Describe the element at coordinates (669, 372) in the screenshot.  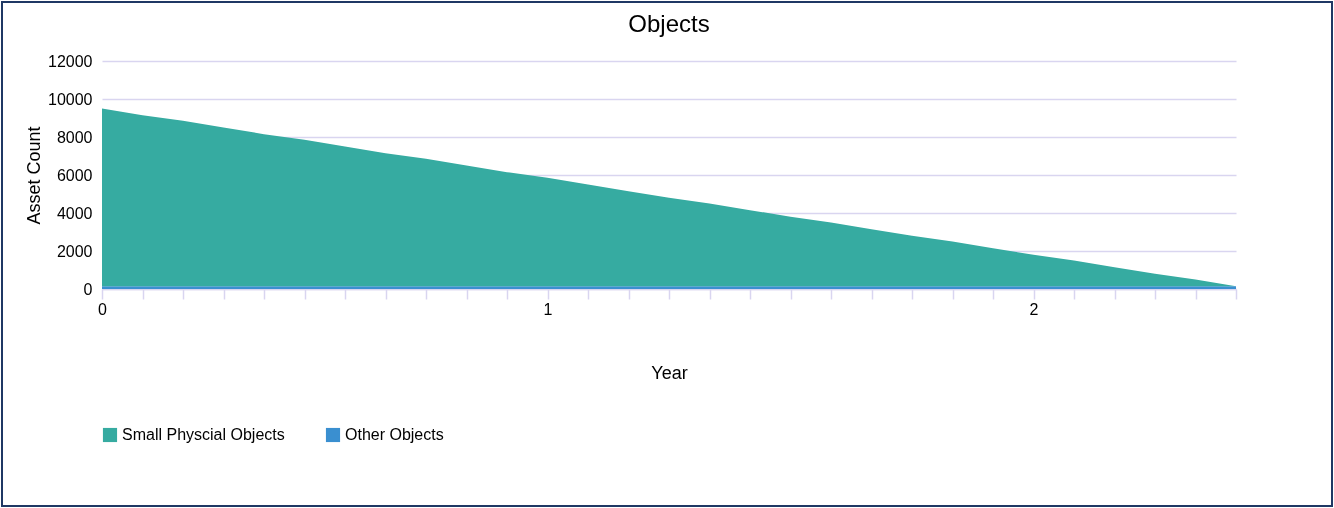
I see `x-axis-title: Year` at that location.